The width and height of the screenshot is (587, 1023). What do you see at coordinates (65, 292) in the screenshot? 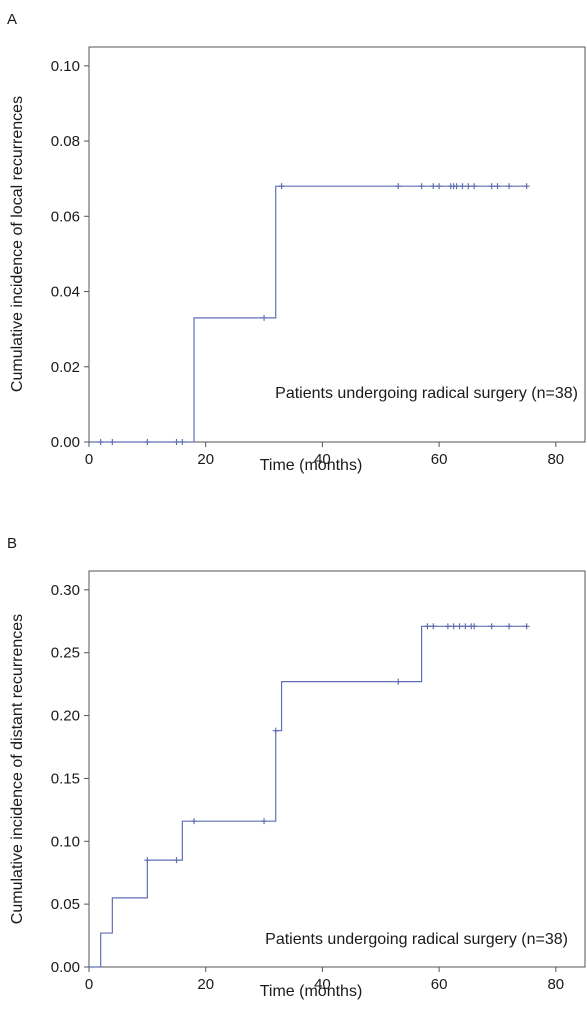
I see `y-tick-label: 0.04` at bounding box center [65, 292].